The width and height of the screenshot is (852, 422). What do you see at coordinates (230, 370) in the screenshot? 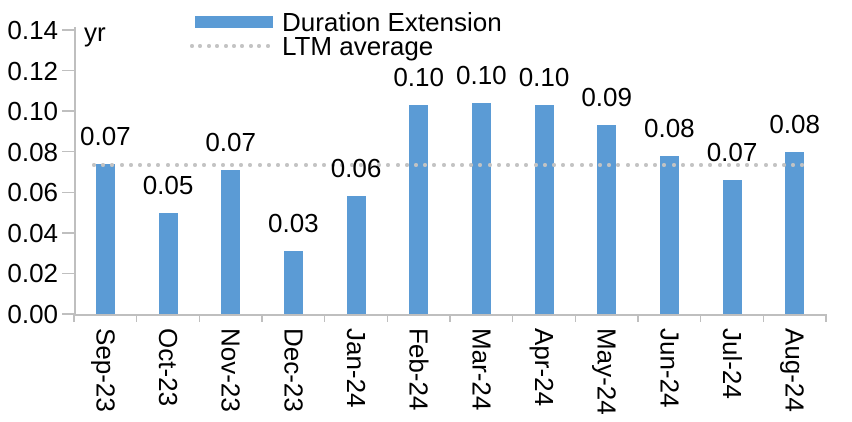
I see `x-axis-label: Nov-23` at bounding box center [230, 370].